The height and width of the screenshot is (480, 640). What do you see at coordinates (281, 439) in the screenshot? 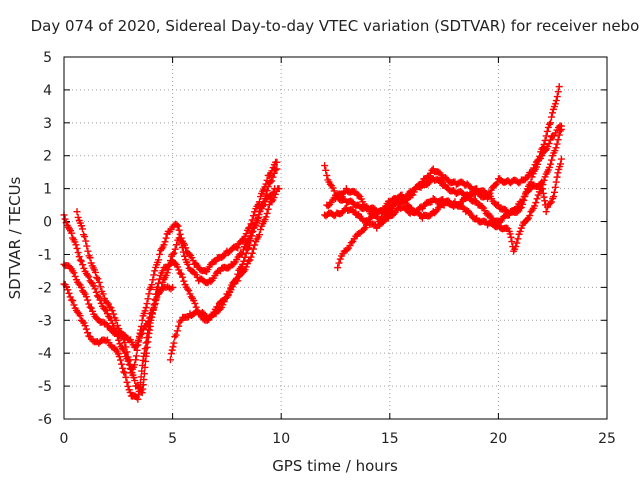
I see `x-tick-label: 10` at bounding box center [281, 439].